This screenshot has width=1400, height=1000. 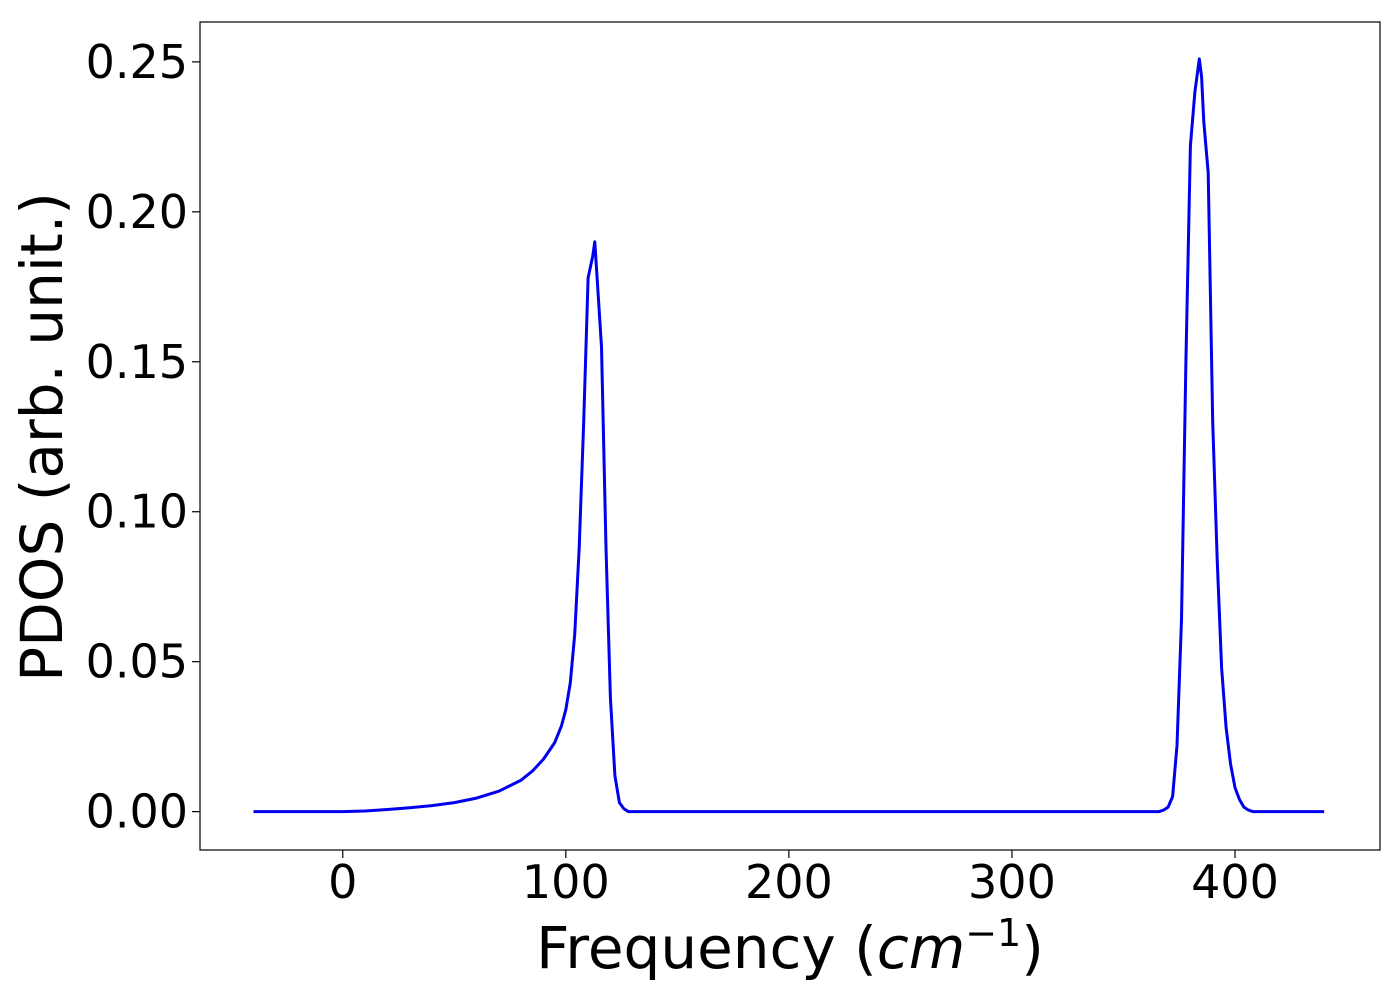 What do you see at coordinates (137, 662) in the screenshot?
I see `y-tick-label: 0.05` at bounding box center [137, 662].